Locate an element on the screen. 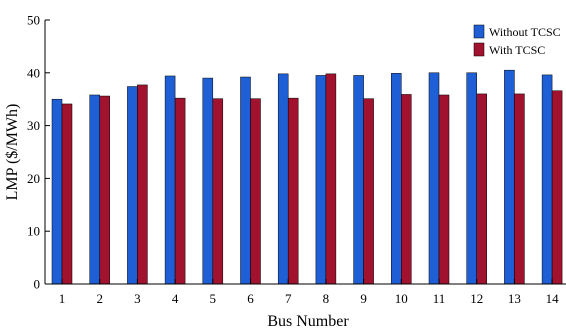 The width and height of the screenshot is (566, 329). legend-swatch-with-tcsc is located at coordinates (479, 49).